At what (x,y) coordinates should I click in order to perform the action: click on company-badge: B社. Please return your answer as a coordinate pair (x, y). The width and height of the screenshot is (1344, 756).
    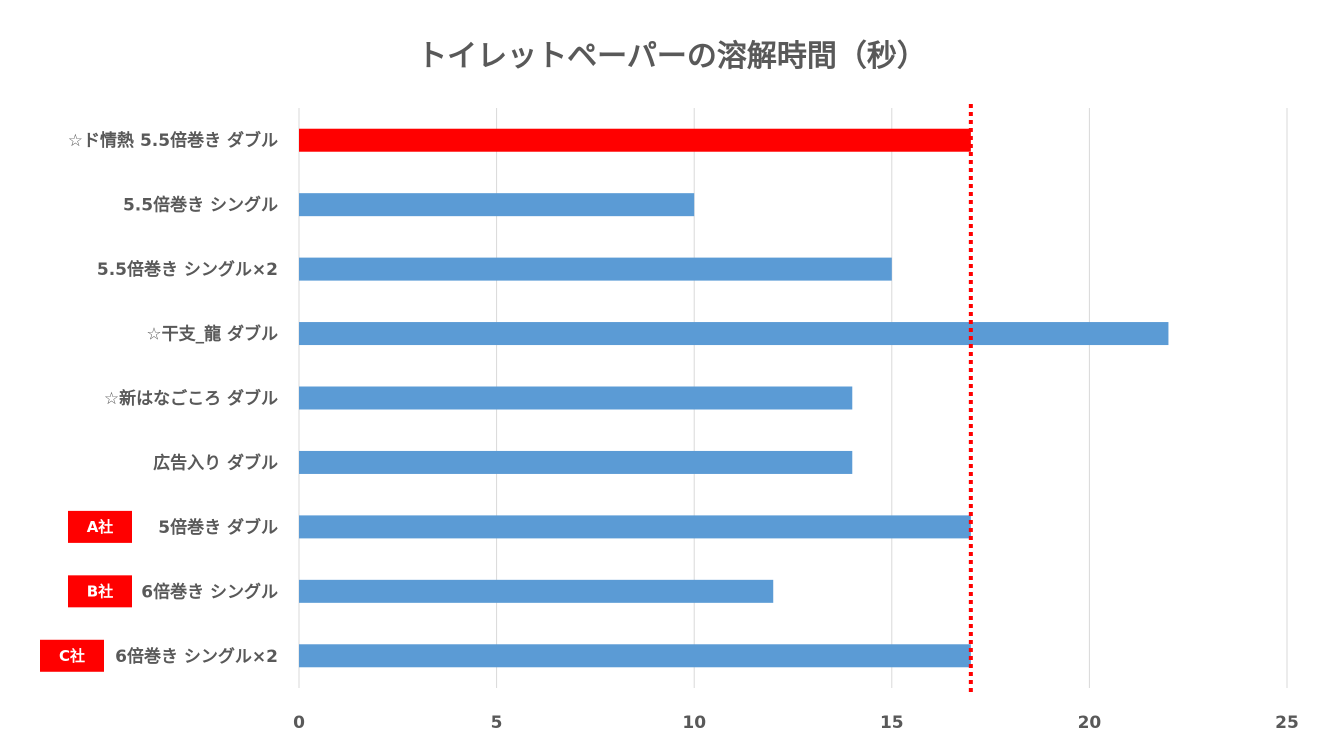
    Looking at the image, I should click on (100, 591).